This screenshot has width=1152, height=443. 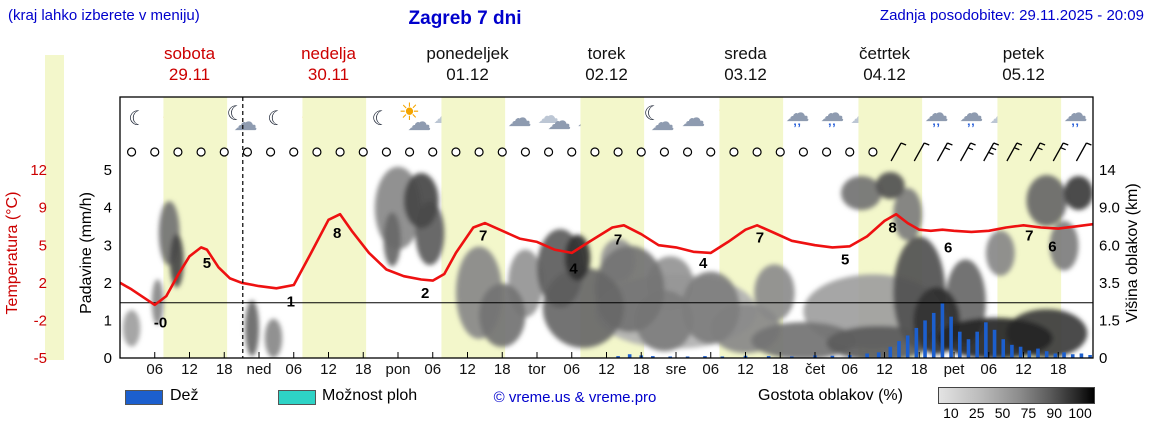 What do you see at coordinates (1109, 283) in the screenshot?
I see `cloud-tick: 3.5` at bounding box center [1109, 283].